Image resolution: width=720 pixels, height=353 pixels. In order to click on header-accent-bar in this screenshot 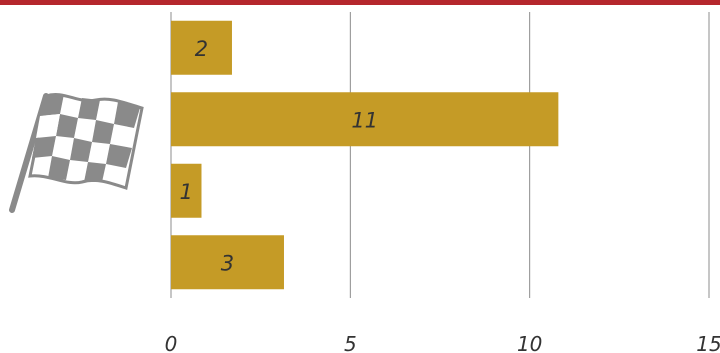, I will do `click(360, 2)`.